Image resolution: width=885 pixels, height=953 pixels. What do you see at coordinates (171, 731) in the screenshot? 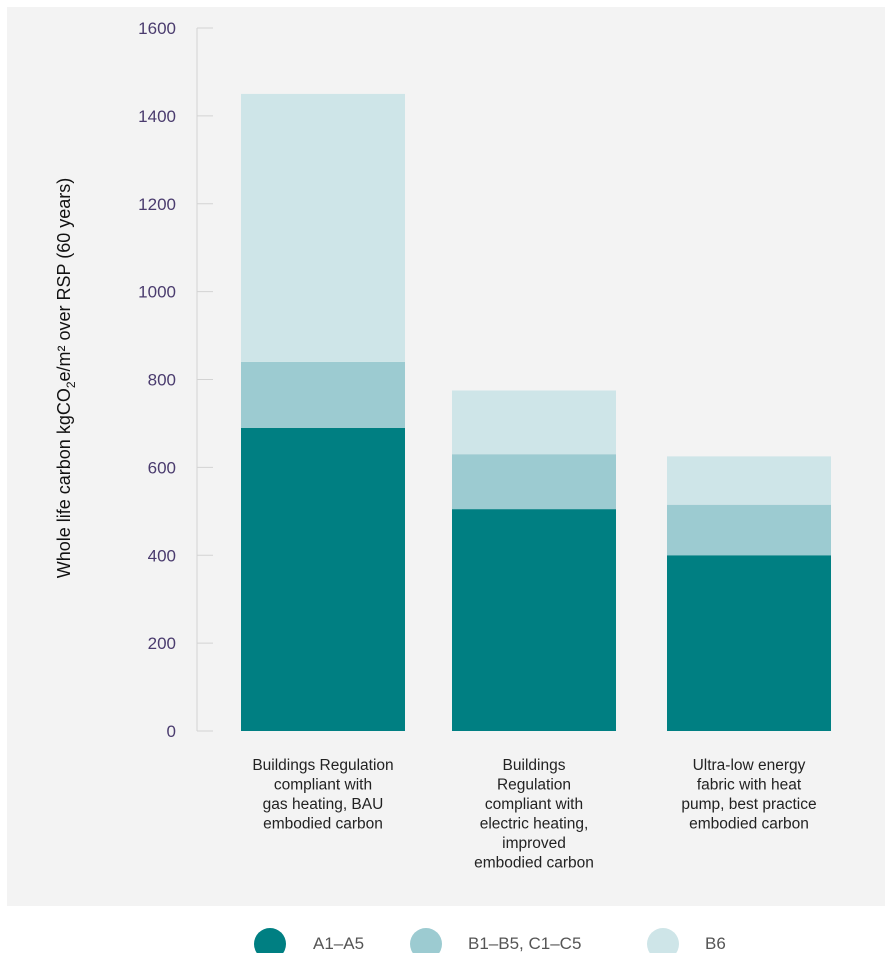
I see `y-tick-label: 0` at bounding box center [171, 731].